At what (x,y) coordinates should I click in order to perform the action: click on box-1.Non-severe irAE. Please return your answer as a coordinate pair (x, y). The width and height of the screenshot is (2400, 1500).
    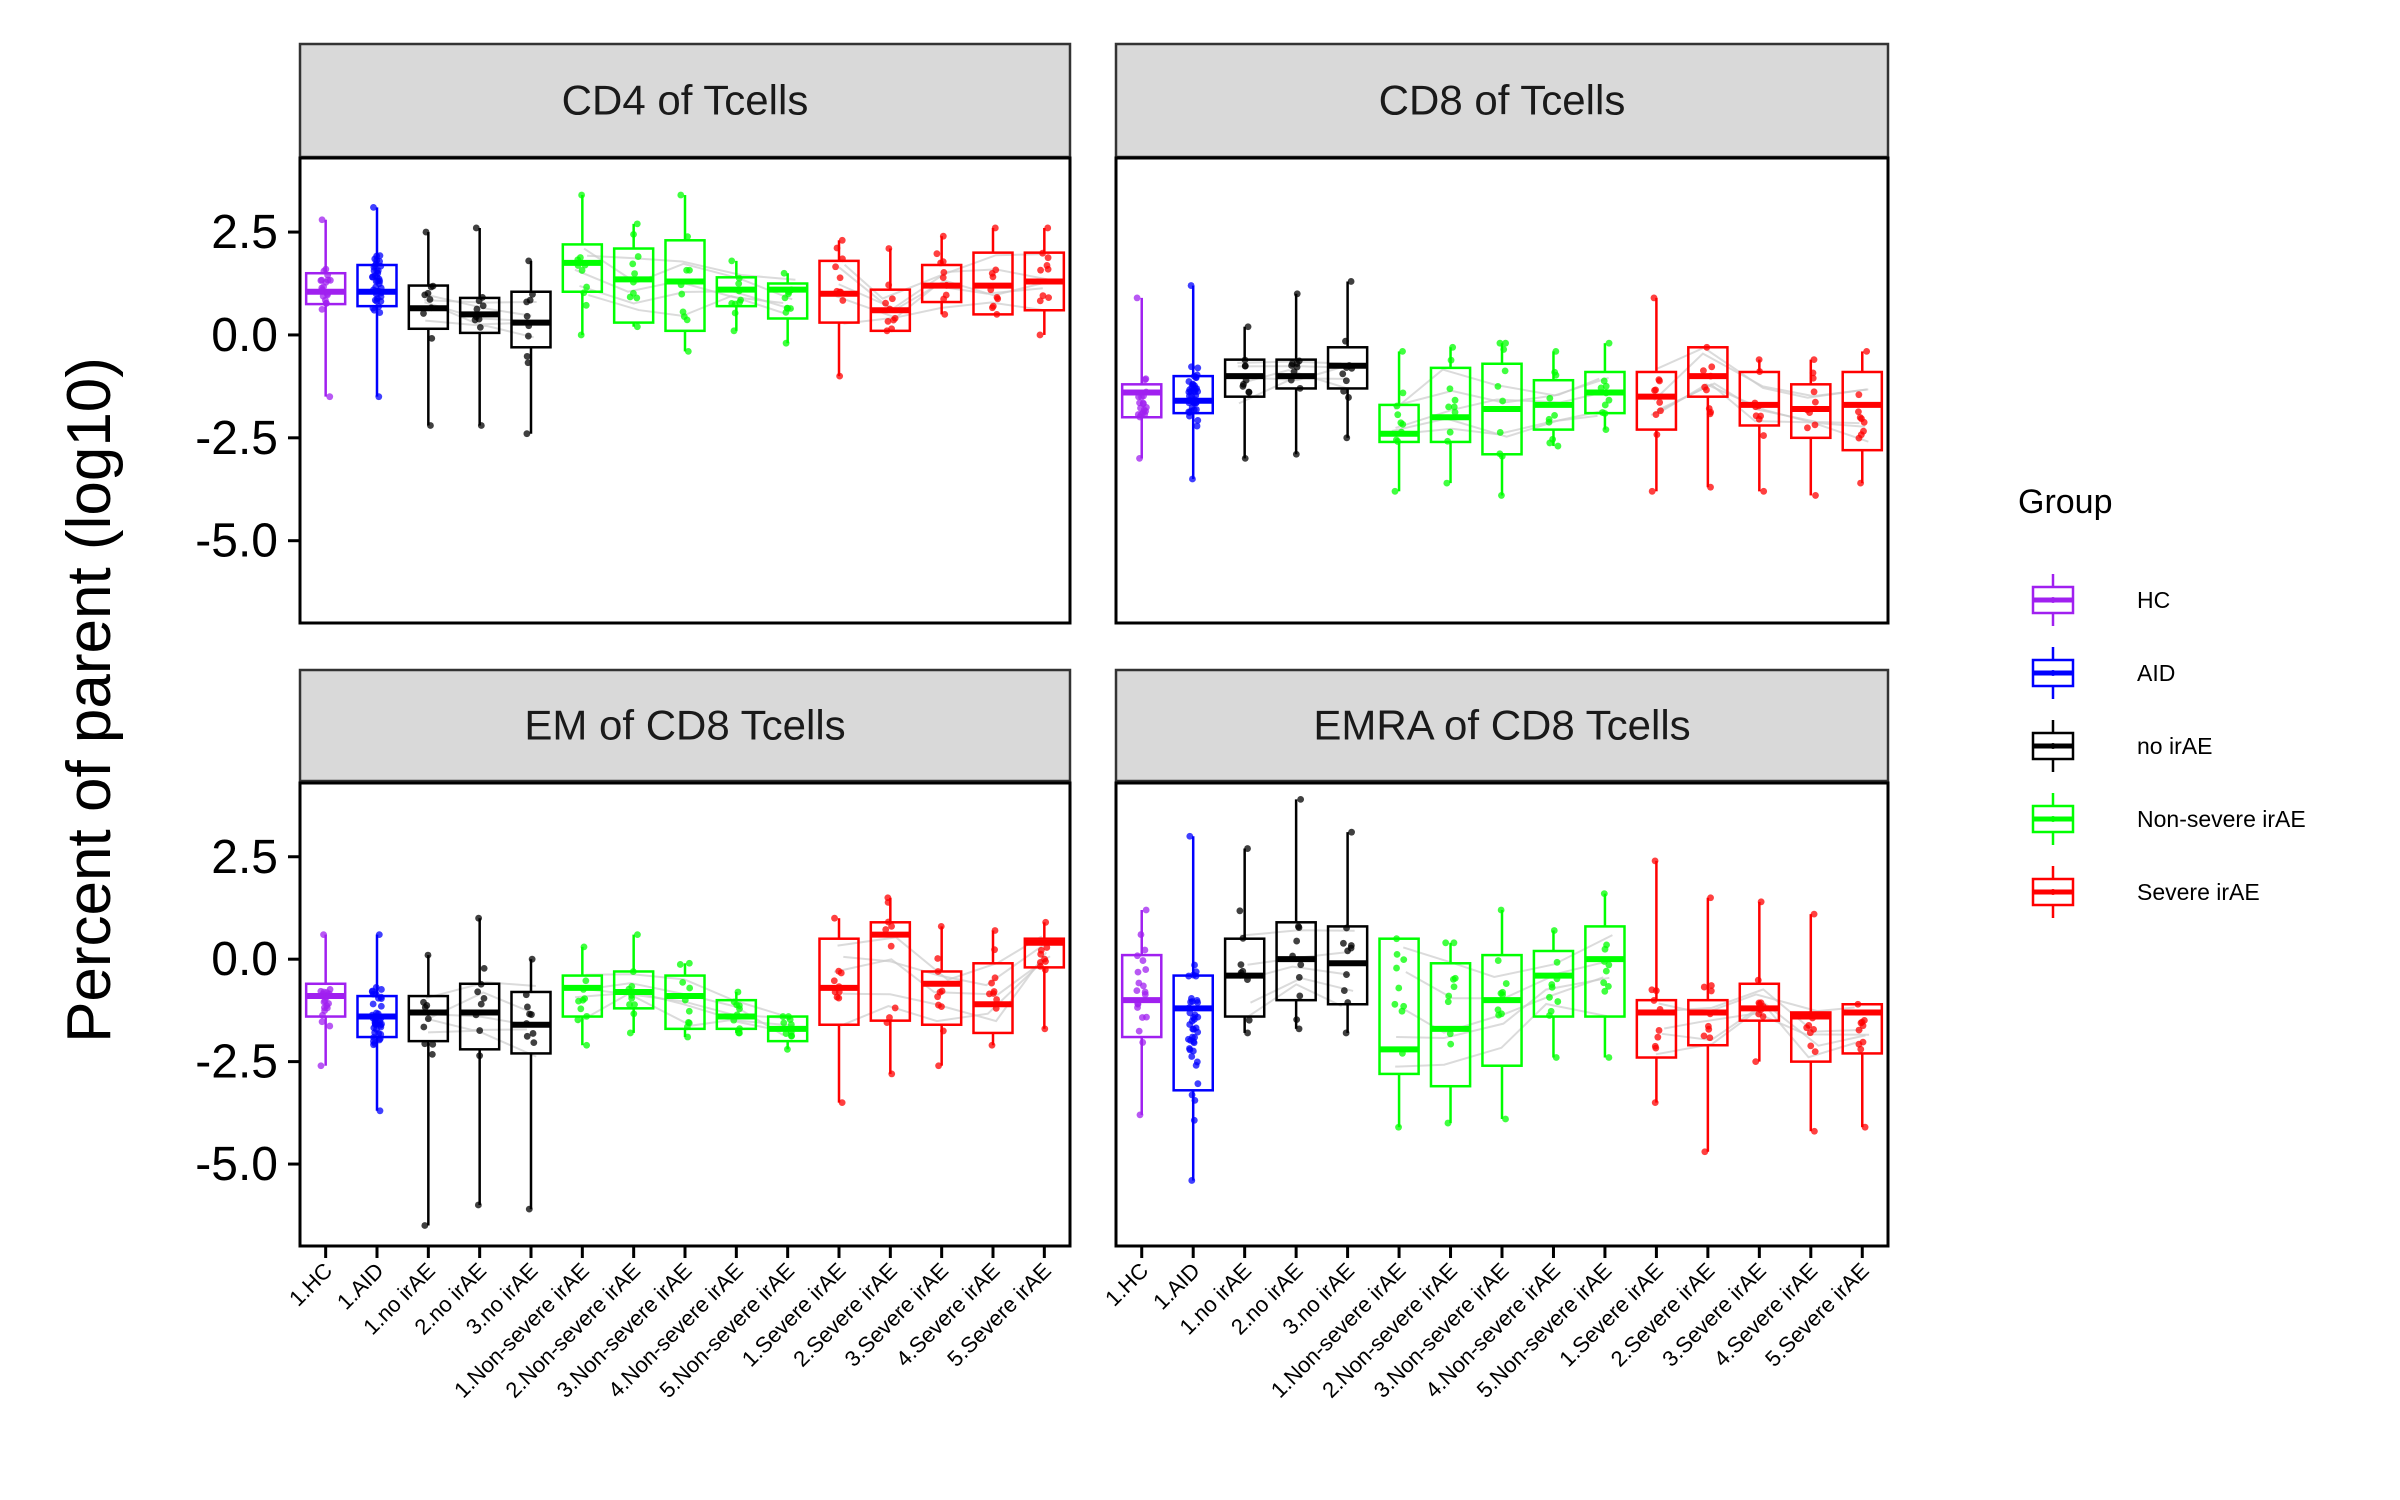
    Looking at the image, I should click on (582, 265).